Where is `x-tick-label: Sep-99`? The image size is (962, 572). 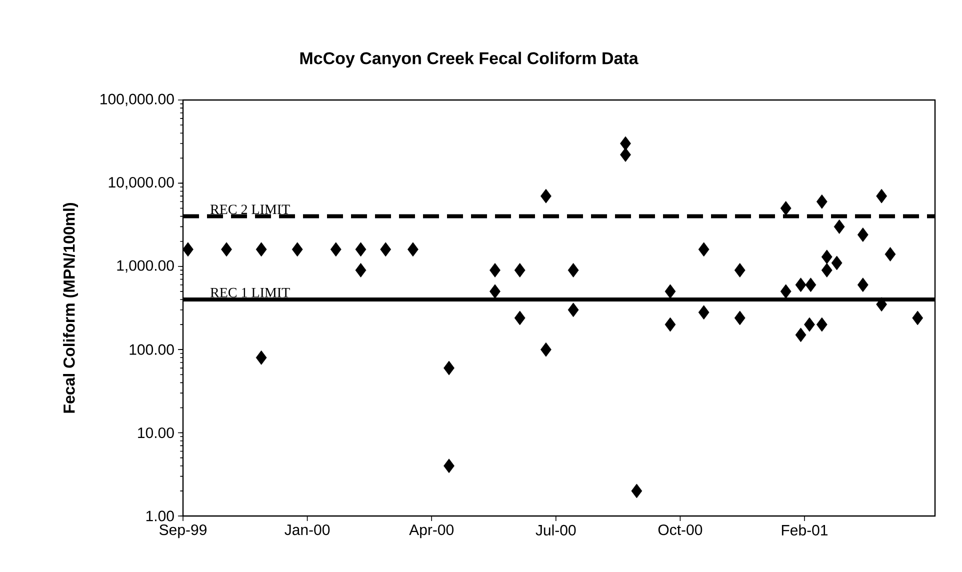
x-tick-label: Sep-99 is located at coordinates (183, 531).